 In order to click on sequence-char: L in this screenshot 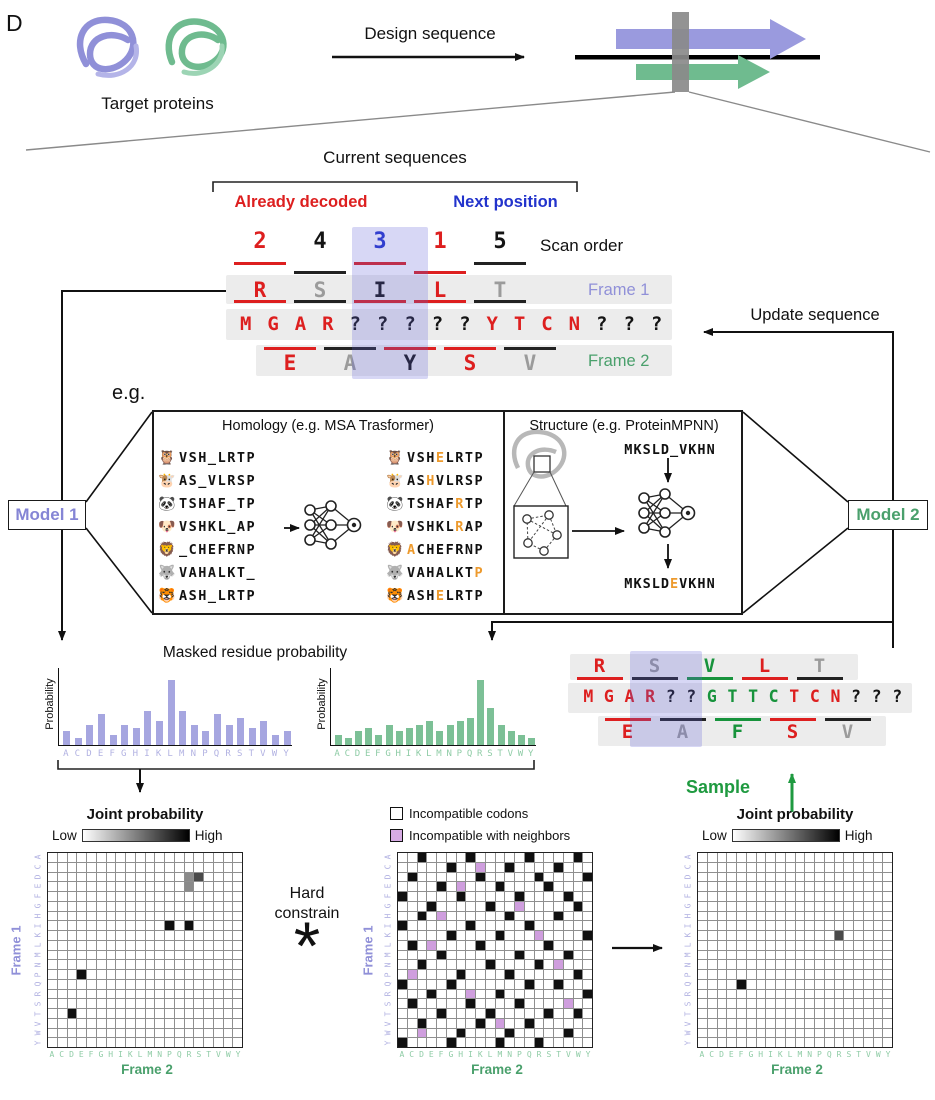, I will do `click(656, 450)`.